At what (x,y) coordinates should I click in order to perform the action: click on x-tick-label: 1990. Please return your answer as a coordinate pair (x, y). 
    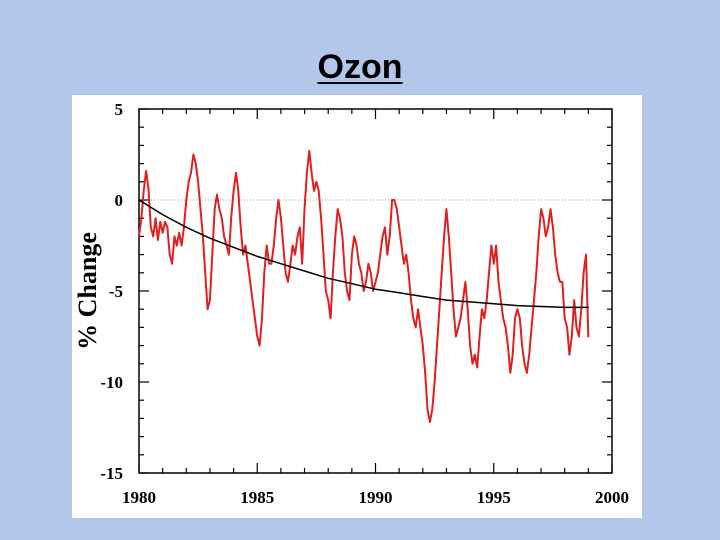
    Looking at the image, I should click on (376, 497).